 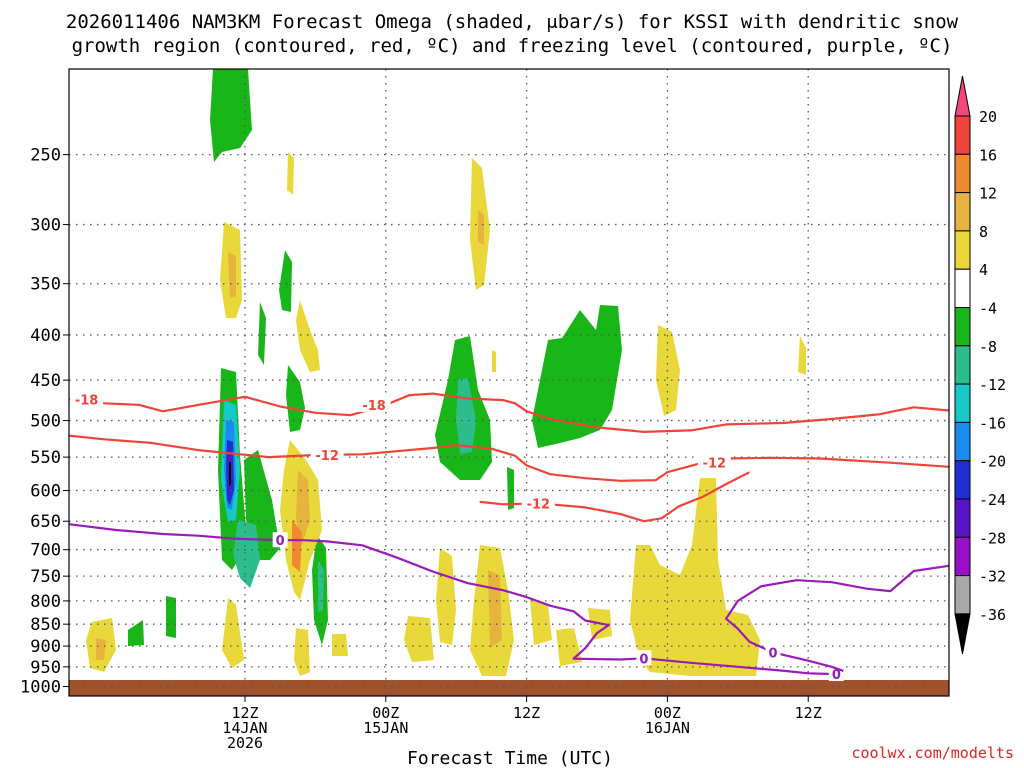 What do you see at coordinates (244, 728) in the screenshot?
I see `x-tick-label: 14JAN` at bounding box center [244, 728].